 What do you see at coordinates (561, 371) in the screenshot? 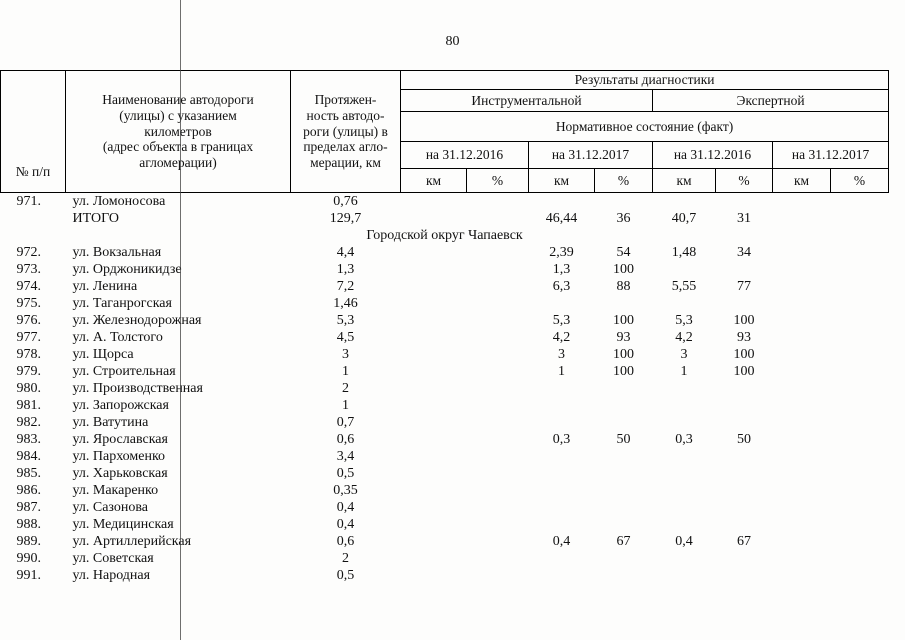
I see `value-cell-2: 1` at bounding box center [561, 371].